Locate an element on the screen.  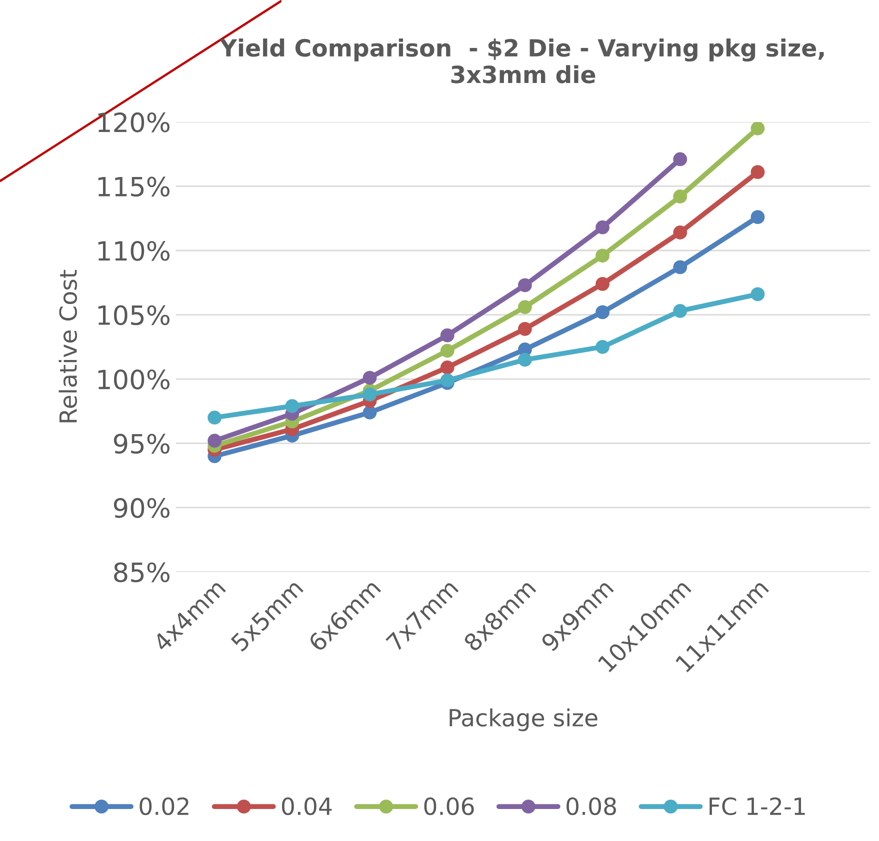
y-tick-label: 120% is located at coordinates (134, 122).